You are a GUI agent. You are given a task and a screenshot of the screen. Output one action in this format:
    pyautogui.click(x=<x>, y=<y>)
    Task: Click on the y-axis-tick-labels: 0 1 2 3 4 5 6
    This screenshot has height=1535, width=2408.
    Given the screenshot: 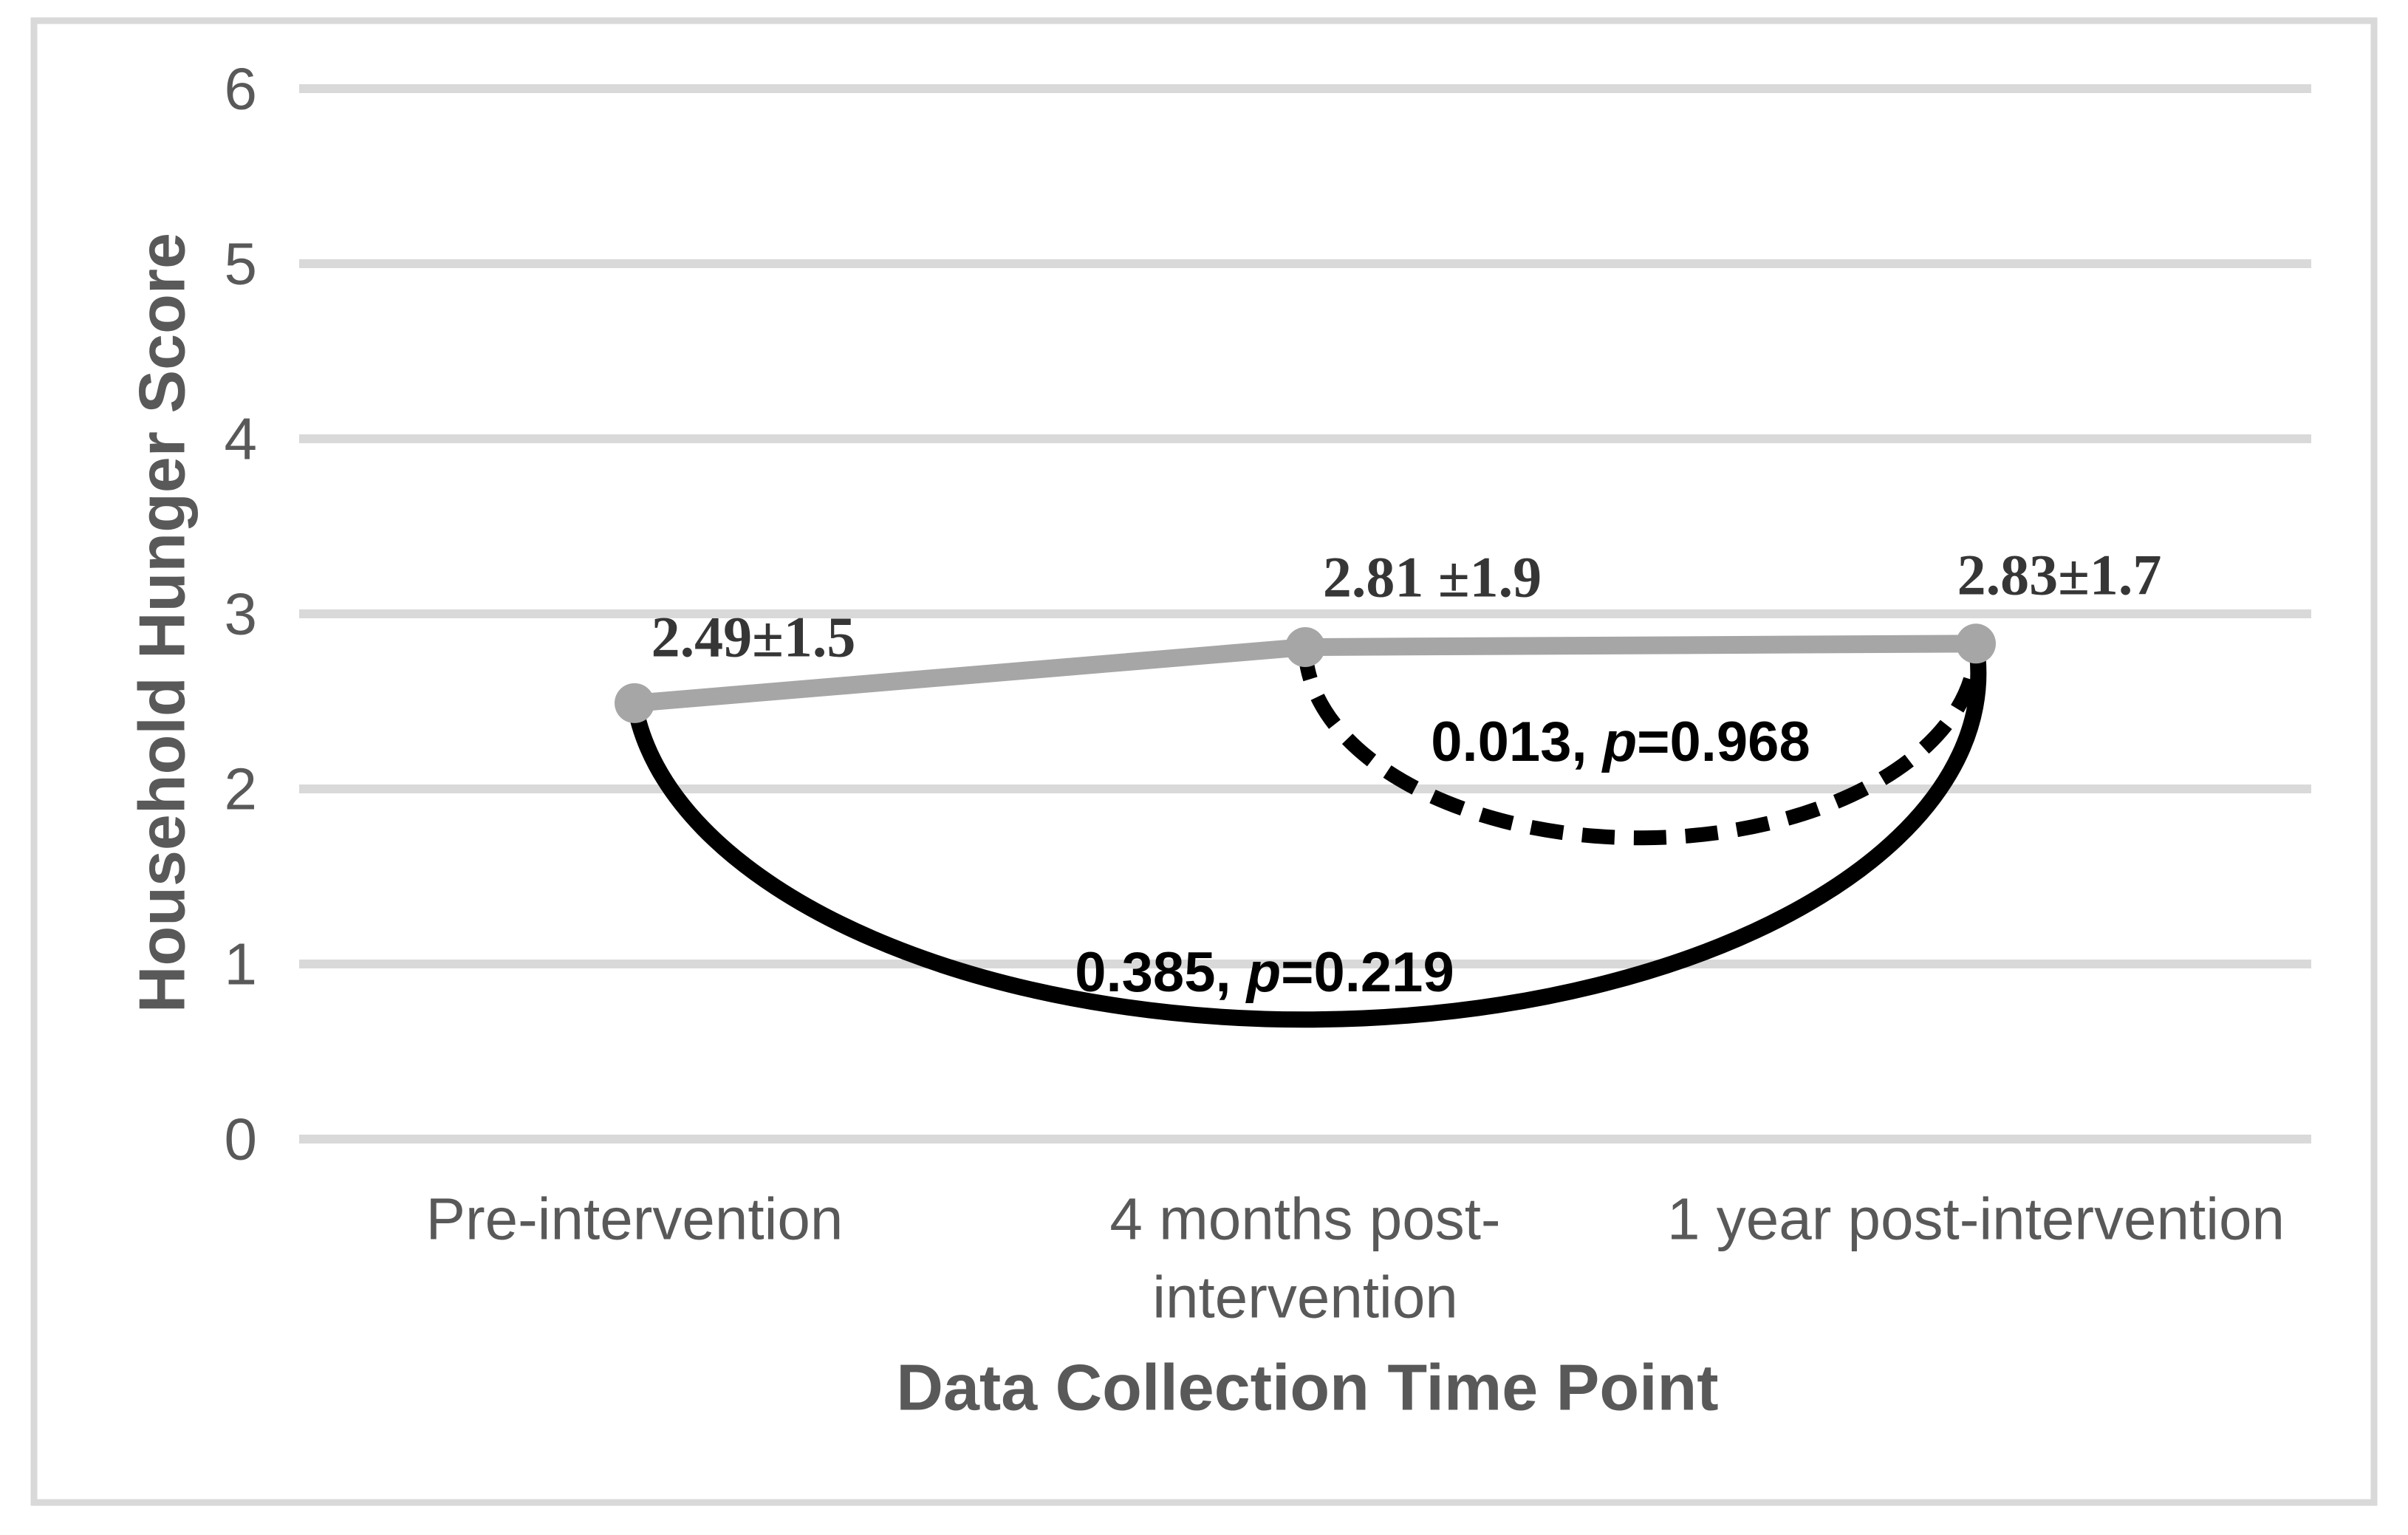 What is the action you would take?
    pyautogui.click(x=241, y=614)
    